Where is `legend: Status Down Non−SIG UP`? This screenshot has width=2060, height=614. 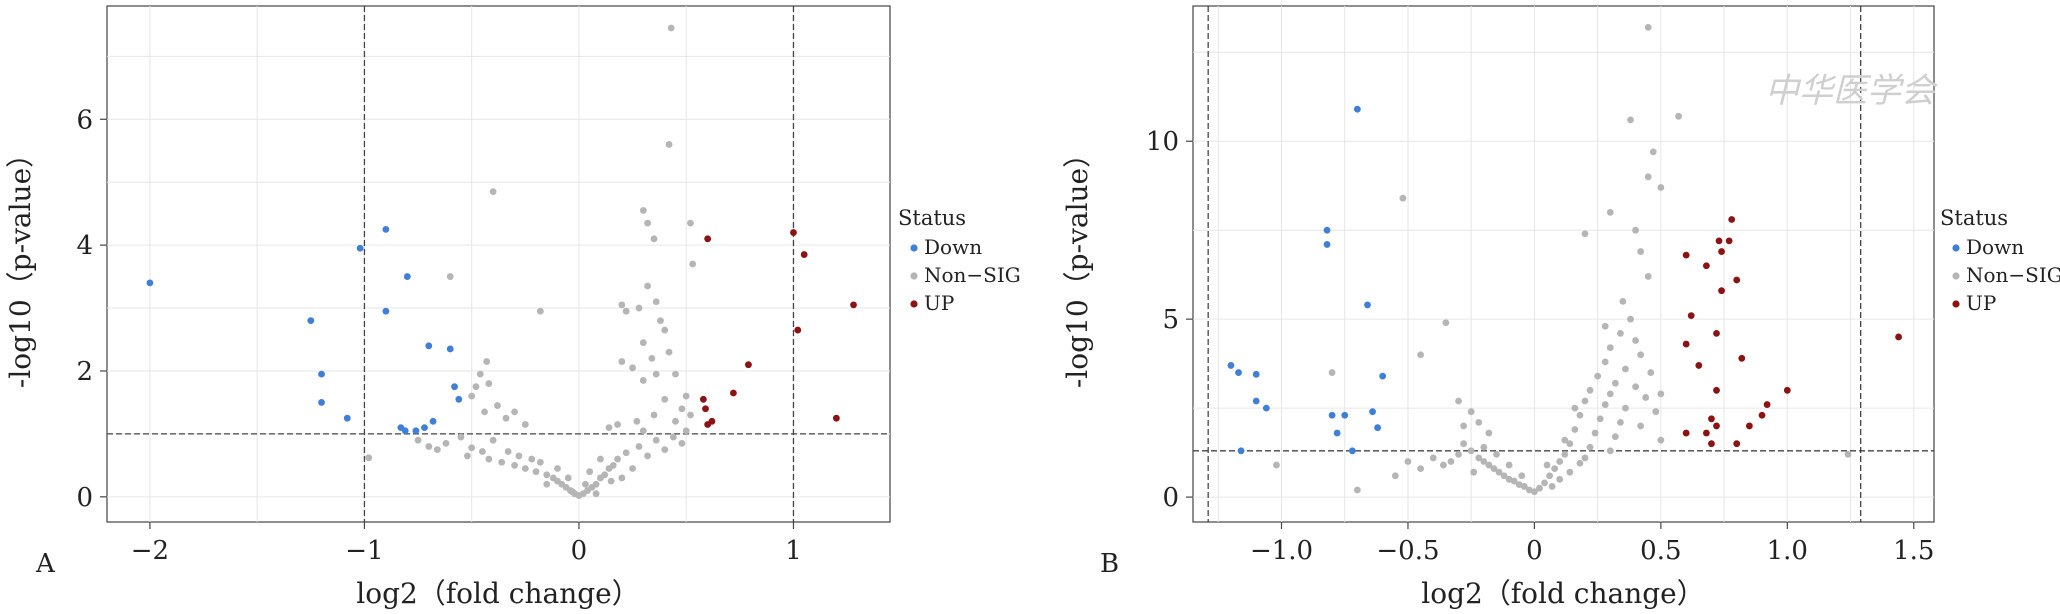 legend: Status Down Non−SIG UP is located at coordinates (2000, 260).